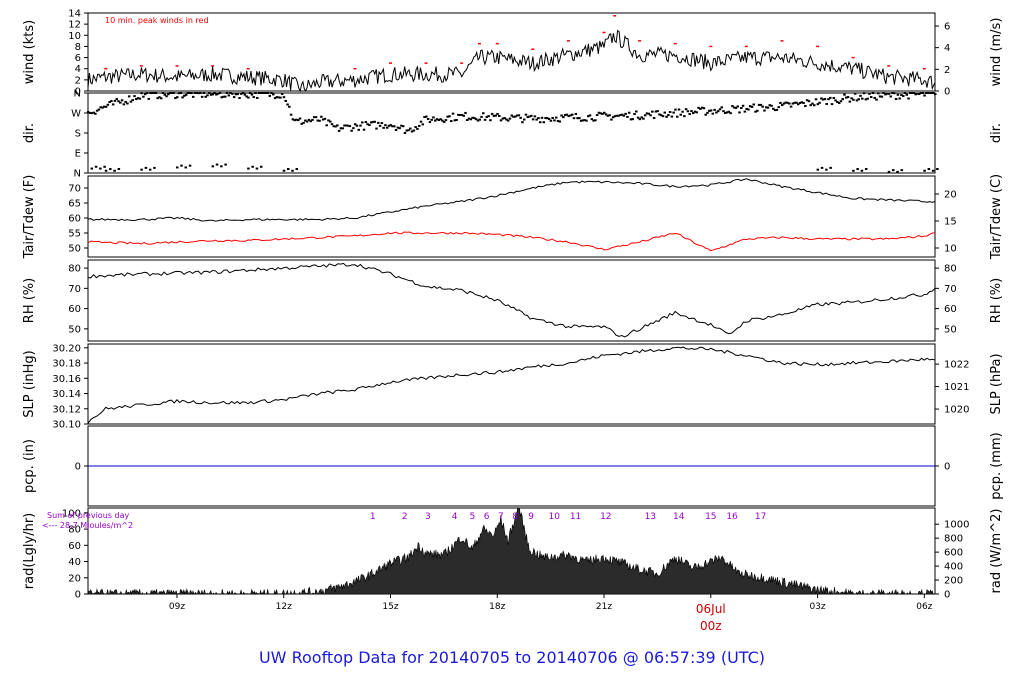 Image resolution: width=1024 pixels, height=700 pixels. I want to click on radiation-hour-label: 4, so click(455, 517).